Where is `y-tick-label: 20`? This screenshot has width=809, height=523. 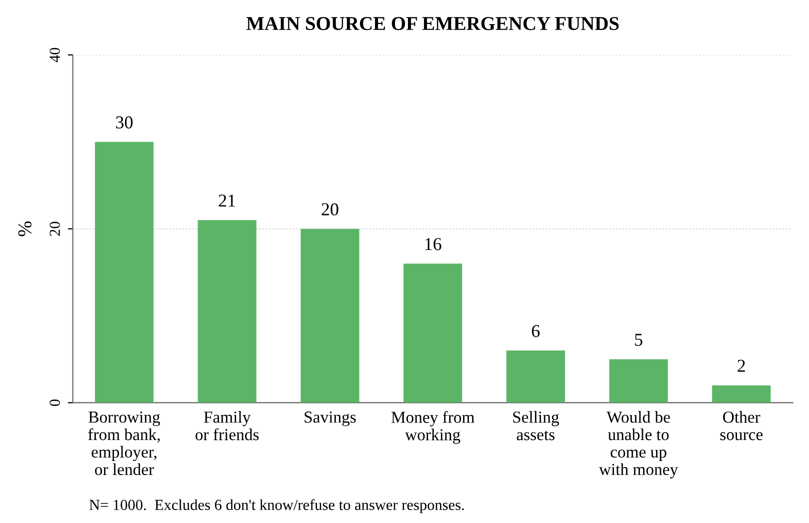 y-tick-label: 20 is located at coordinates (55, 229).